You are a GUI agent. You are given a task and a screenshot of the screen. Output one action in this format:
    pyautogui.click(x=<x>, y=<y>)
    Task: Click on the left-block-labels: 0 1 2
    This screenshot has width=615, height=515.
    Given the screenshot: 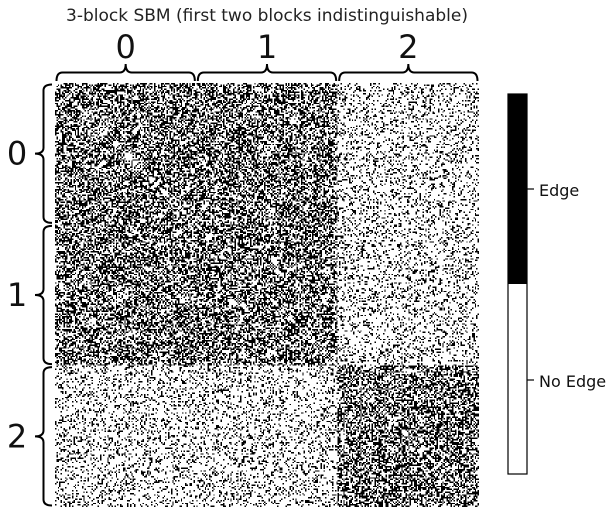 What is the action you would take?
    pyautogui.click(x=17, y=295)
    